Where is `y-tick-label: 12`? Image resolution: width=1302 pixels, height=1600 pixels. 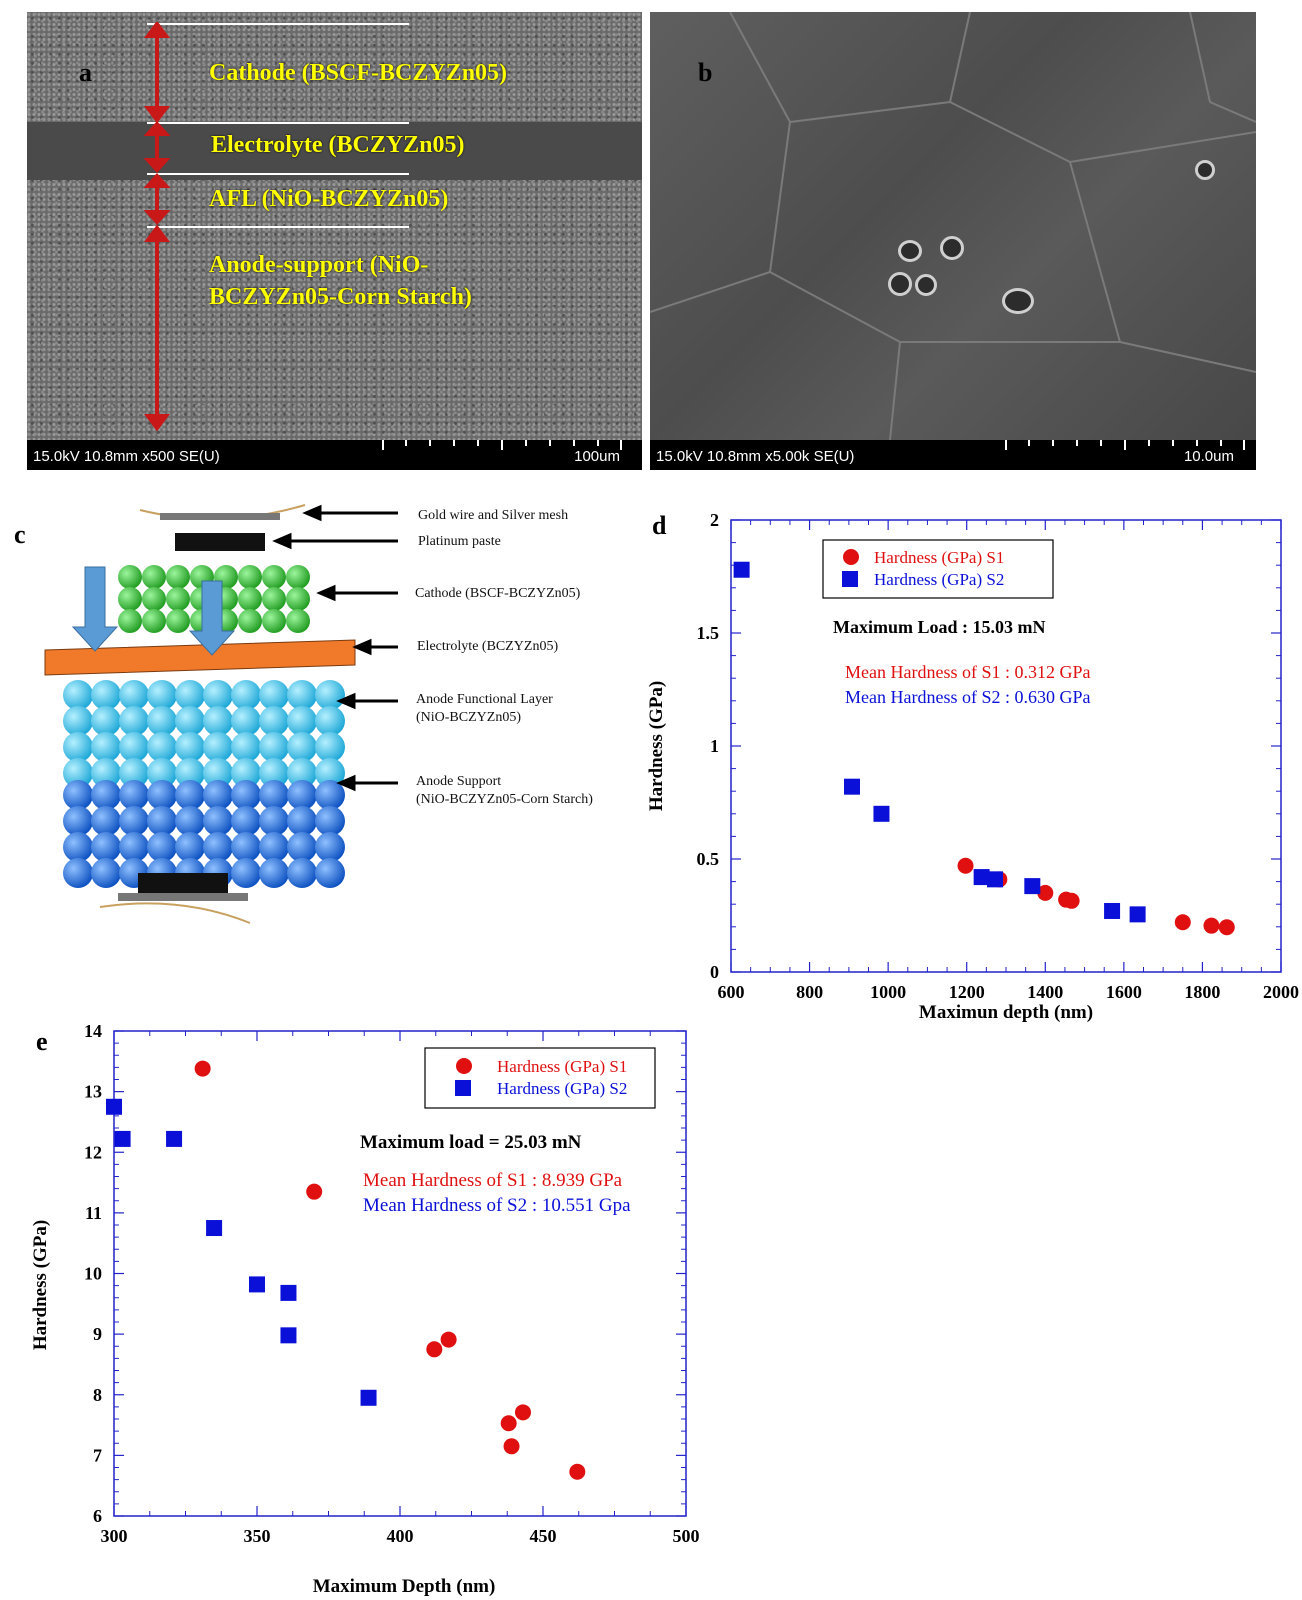
y-tick-label: 12 is located at coordinates (93, 1152).